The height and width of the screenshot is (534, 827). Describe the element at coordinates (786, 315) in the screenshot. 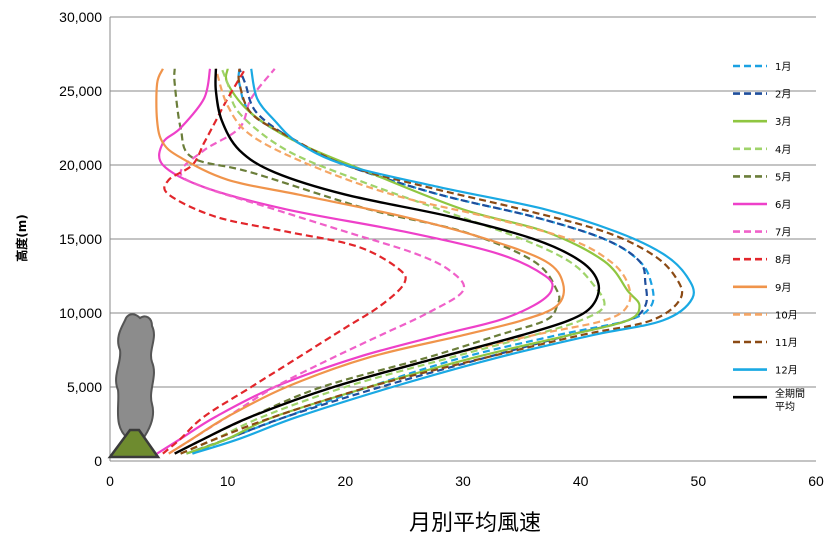

I see `legend-label: 10月` at that location.